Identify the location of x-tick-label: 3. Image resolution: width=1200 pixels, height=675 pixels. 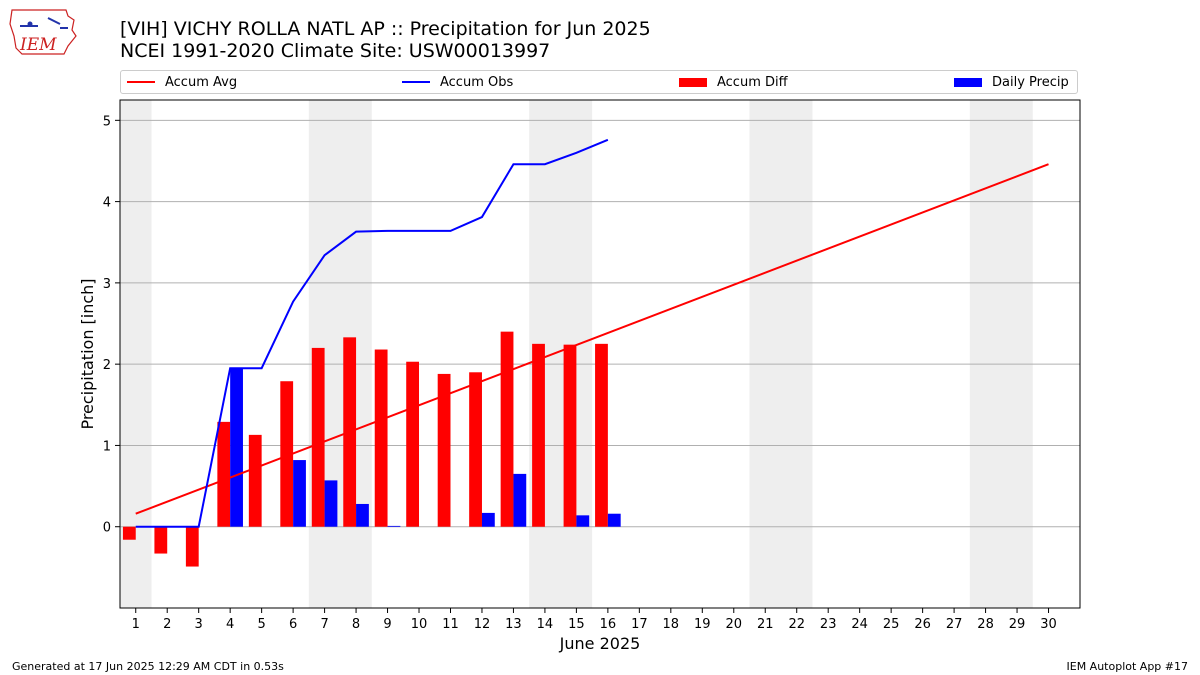
(199, 624).